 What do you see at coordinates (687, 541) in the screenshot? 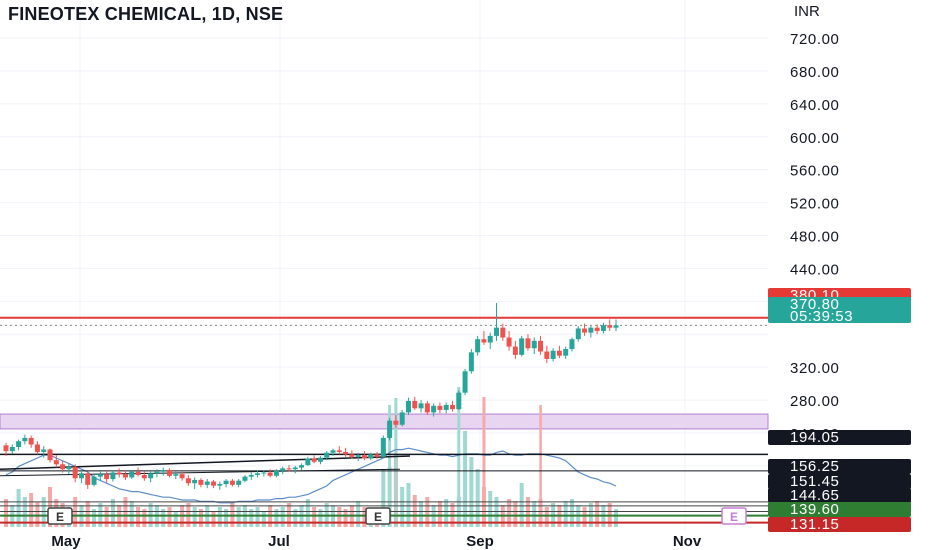
I see `time-tick-label: Nov` at bounding box center [687, 541].